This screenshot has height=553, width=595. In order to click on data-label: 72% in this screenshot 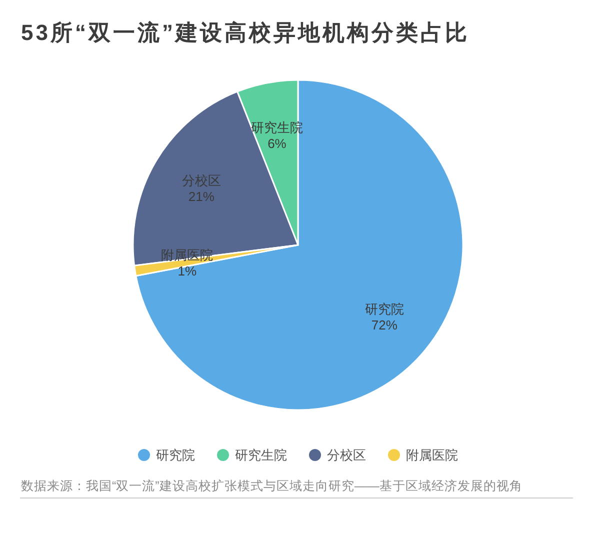, I will do `click(384, 325)`.